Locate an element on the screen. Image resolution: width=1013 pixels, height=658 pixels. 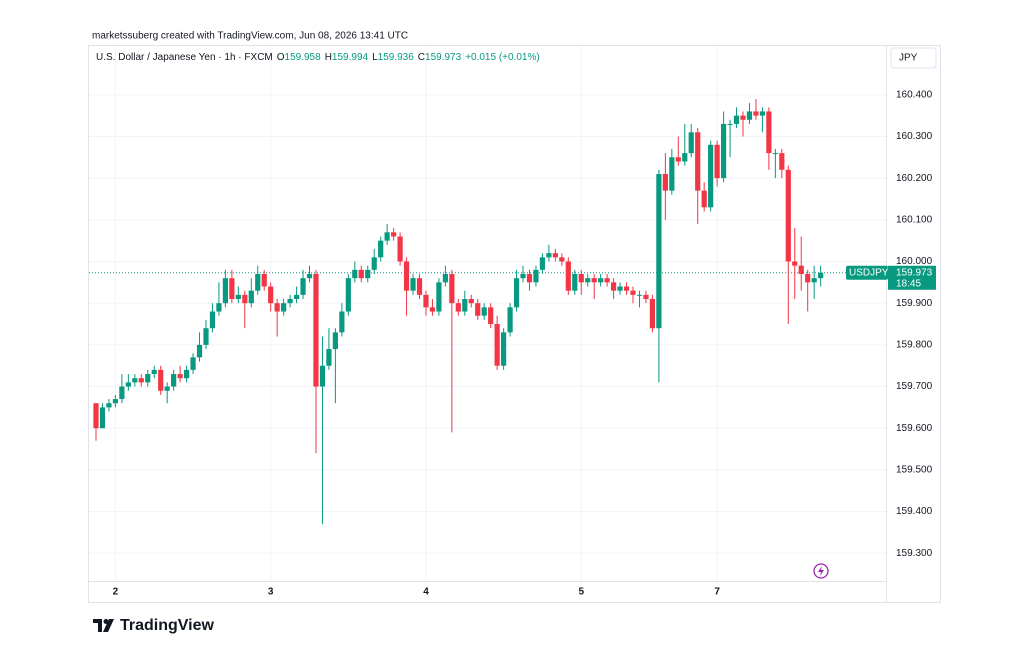
change: +0.015 (+0.01%) is located at coordinates (502, 57).